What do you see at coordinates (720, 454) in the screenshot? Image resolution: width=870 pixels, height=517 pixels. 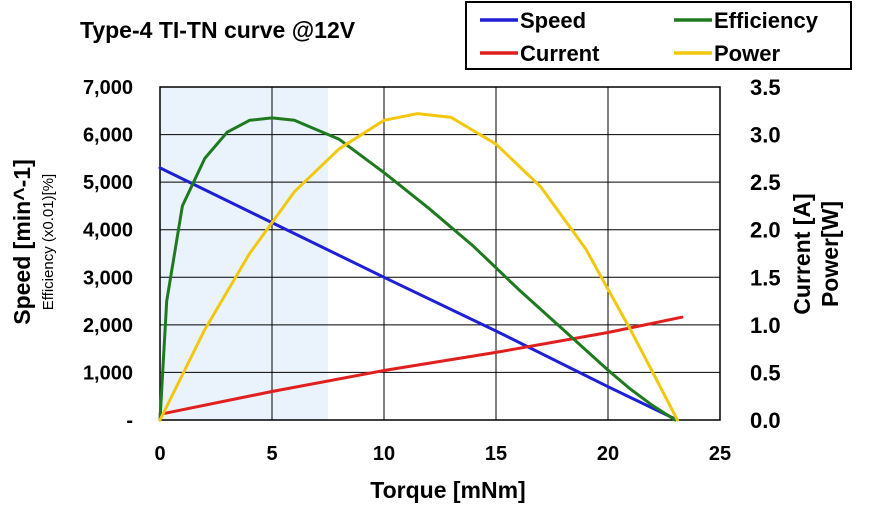 I see `x-tick-label: 25` at bounding box center [720, 454].